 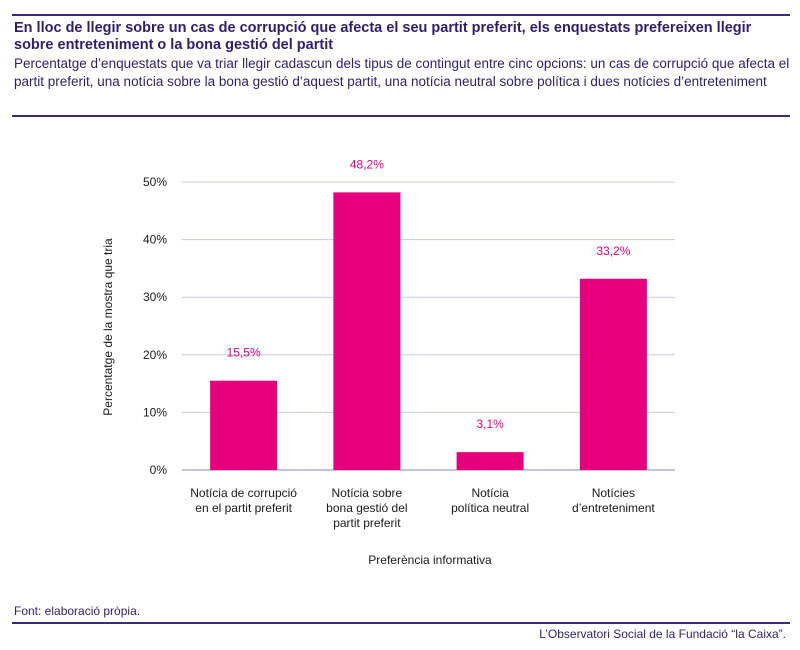 What do you see at coordinates (490, 493) in the screenshot?
I see `x-tick-label-line: Notícia` at bounding box center [490, 493].